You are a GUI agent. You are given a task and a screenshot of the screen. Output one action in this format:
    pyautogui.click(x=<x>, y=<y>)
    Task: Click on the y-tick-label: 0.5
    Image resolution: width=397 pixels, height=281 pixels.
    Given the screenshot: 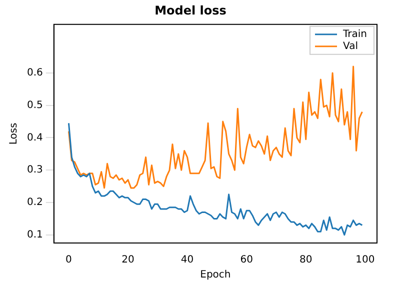 What is the action you would take?
    pyautogui.click(x=34, y=105)
    